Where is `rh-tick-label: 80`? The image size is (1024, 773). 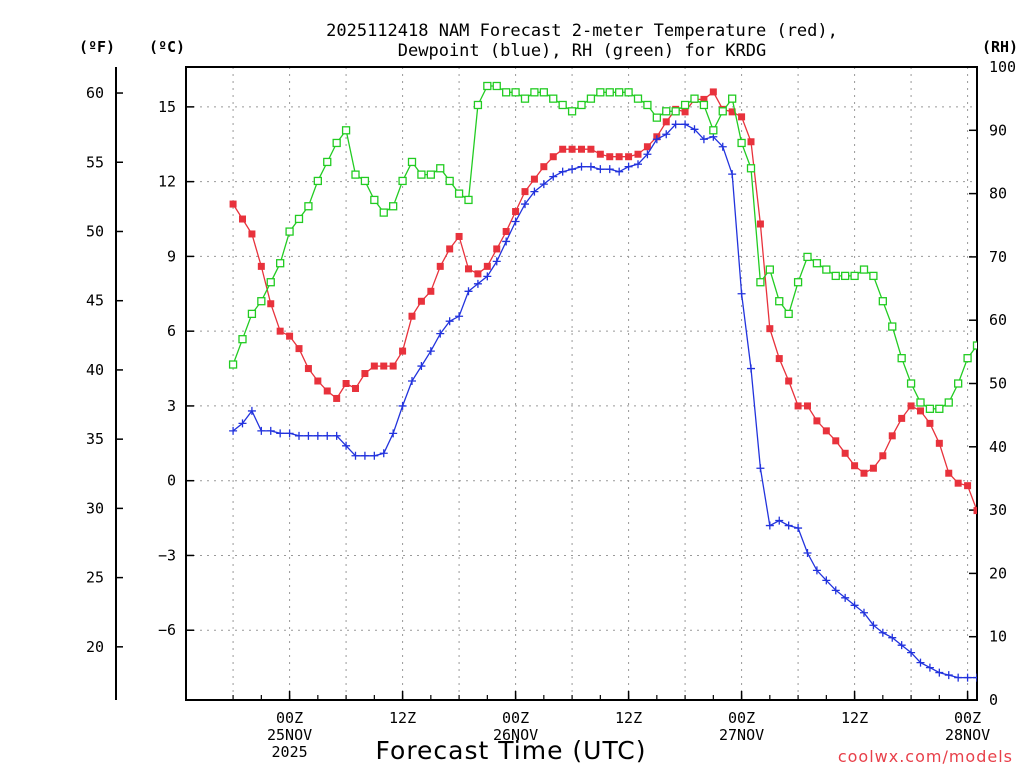 rh-tick-label: 80 is located at coordinates (998, 194).